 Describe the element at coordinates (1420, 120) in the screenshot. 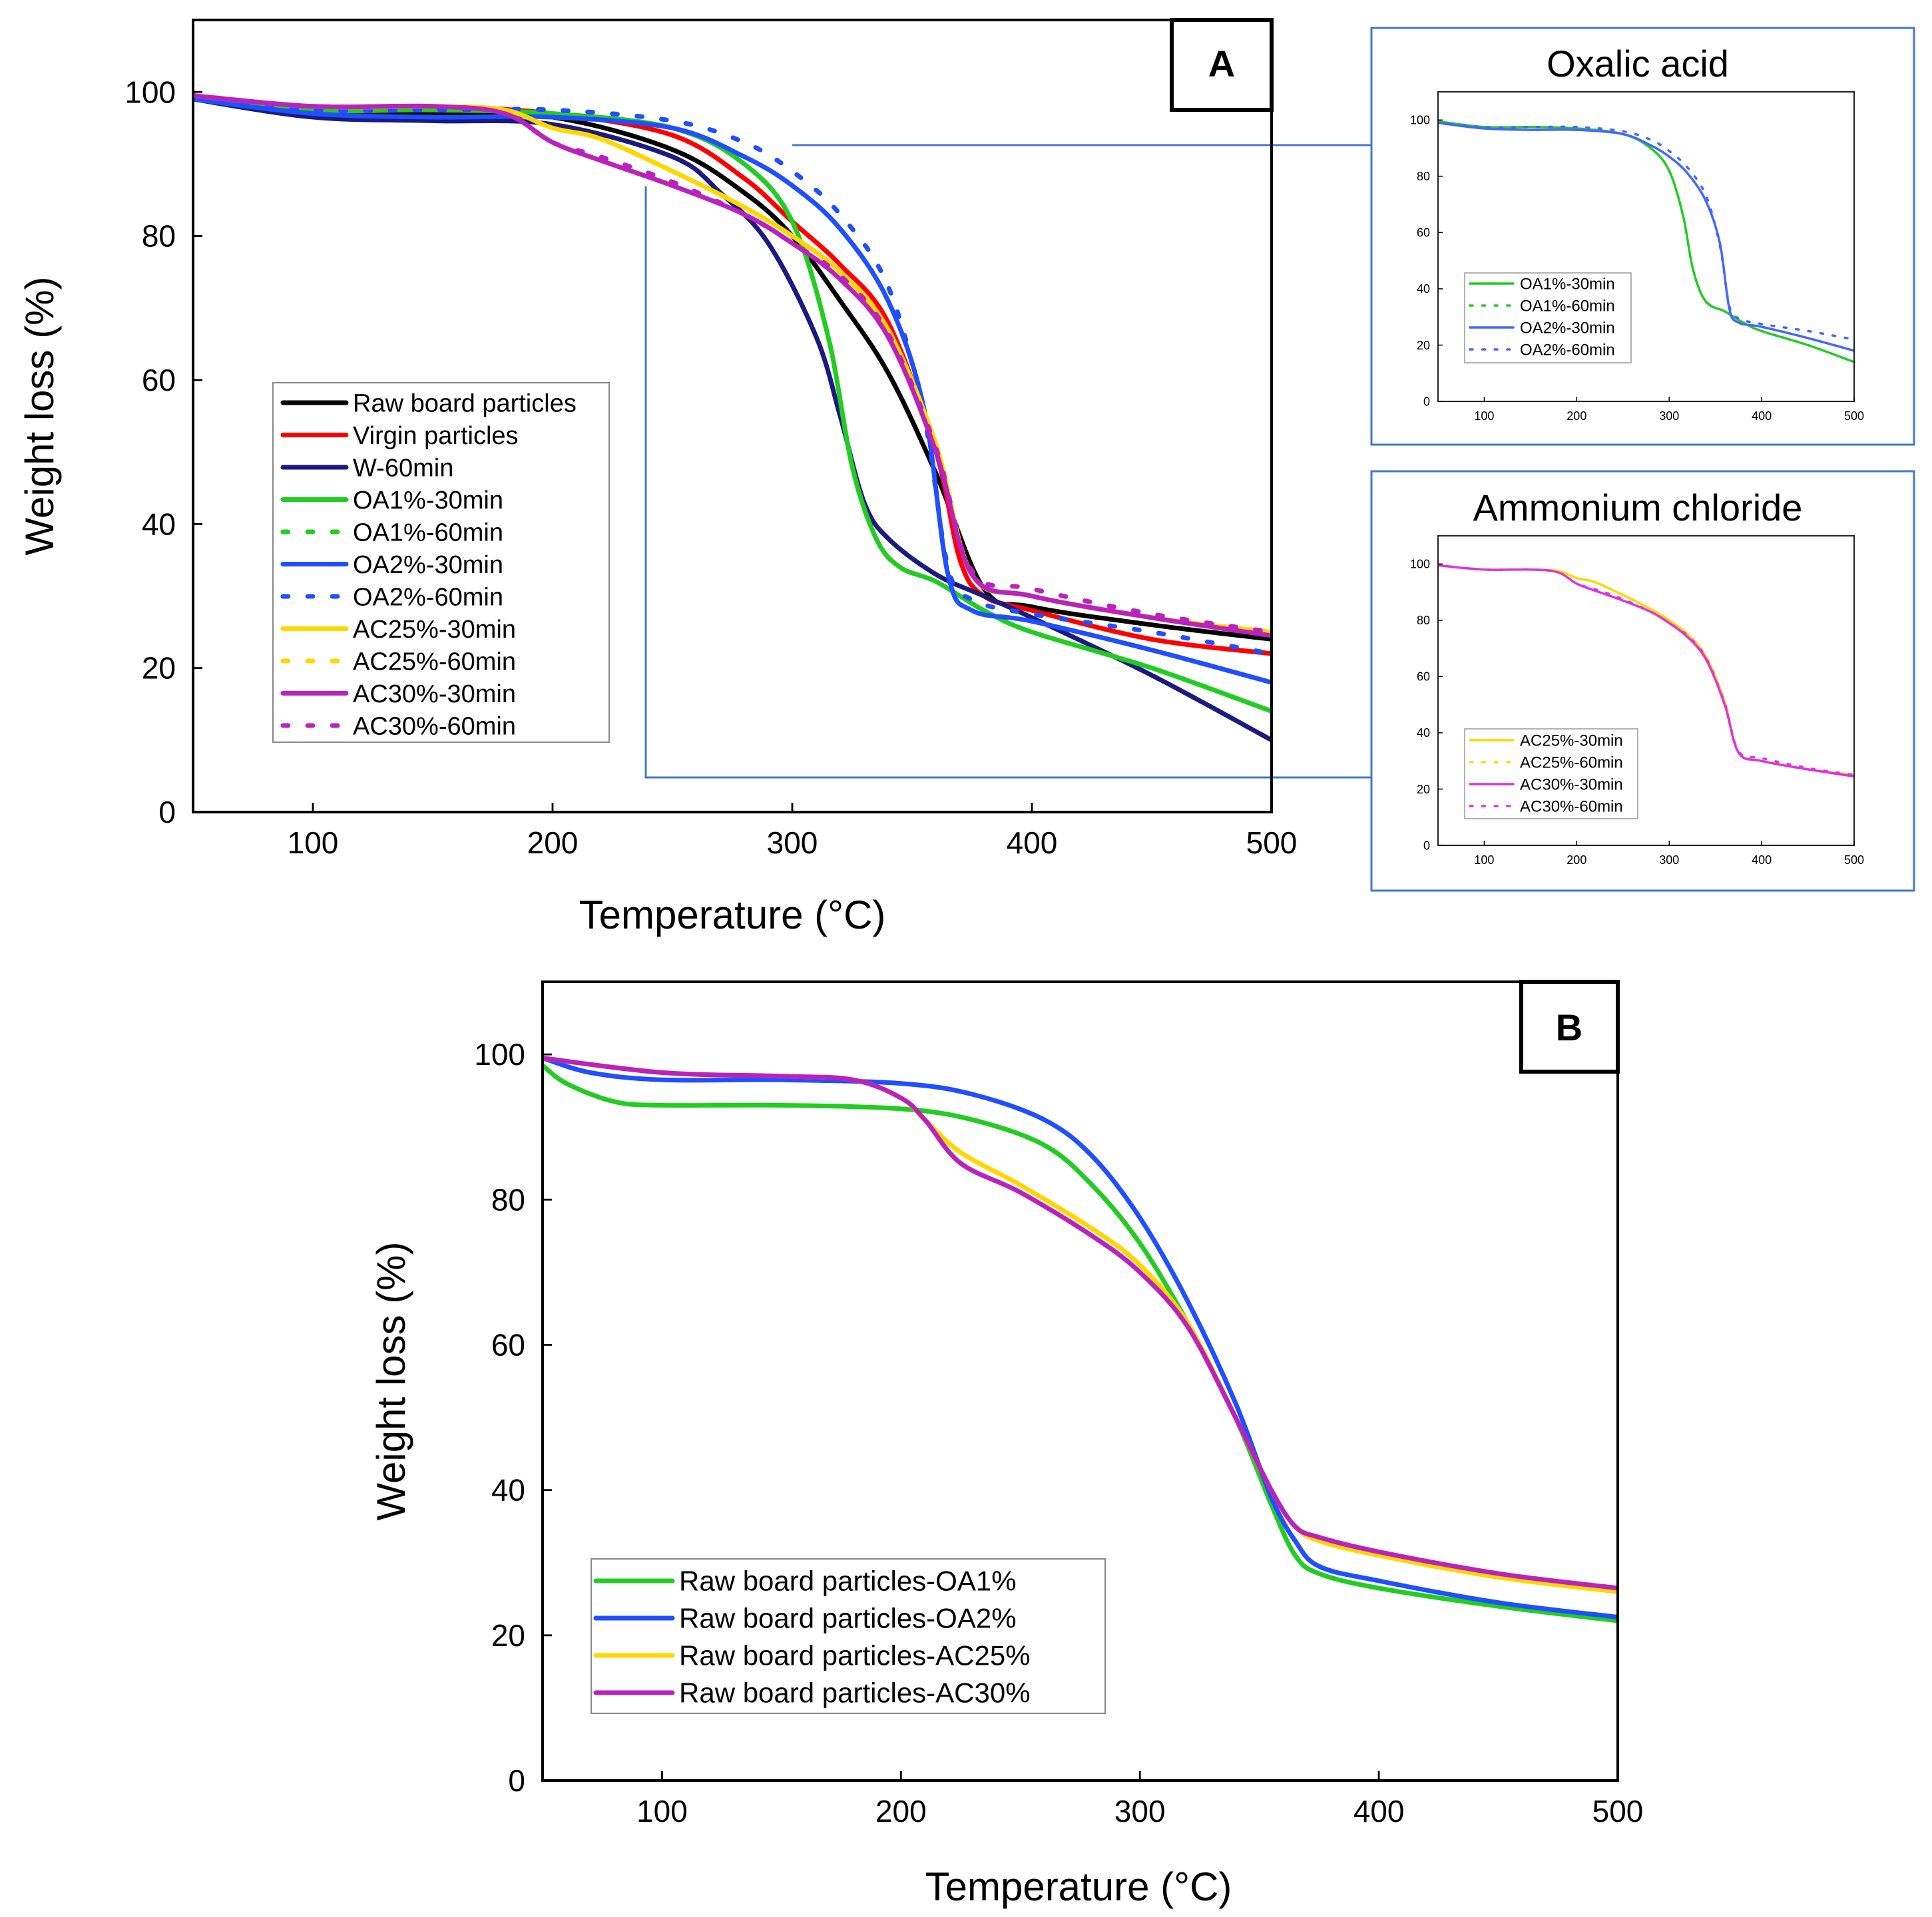

I see `inset-oxalic-y-tick-label: 100` at that location.